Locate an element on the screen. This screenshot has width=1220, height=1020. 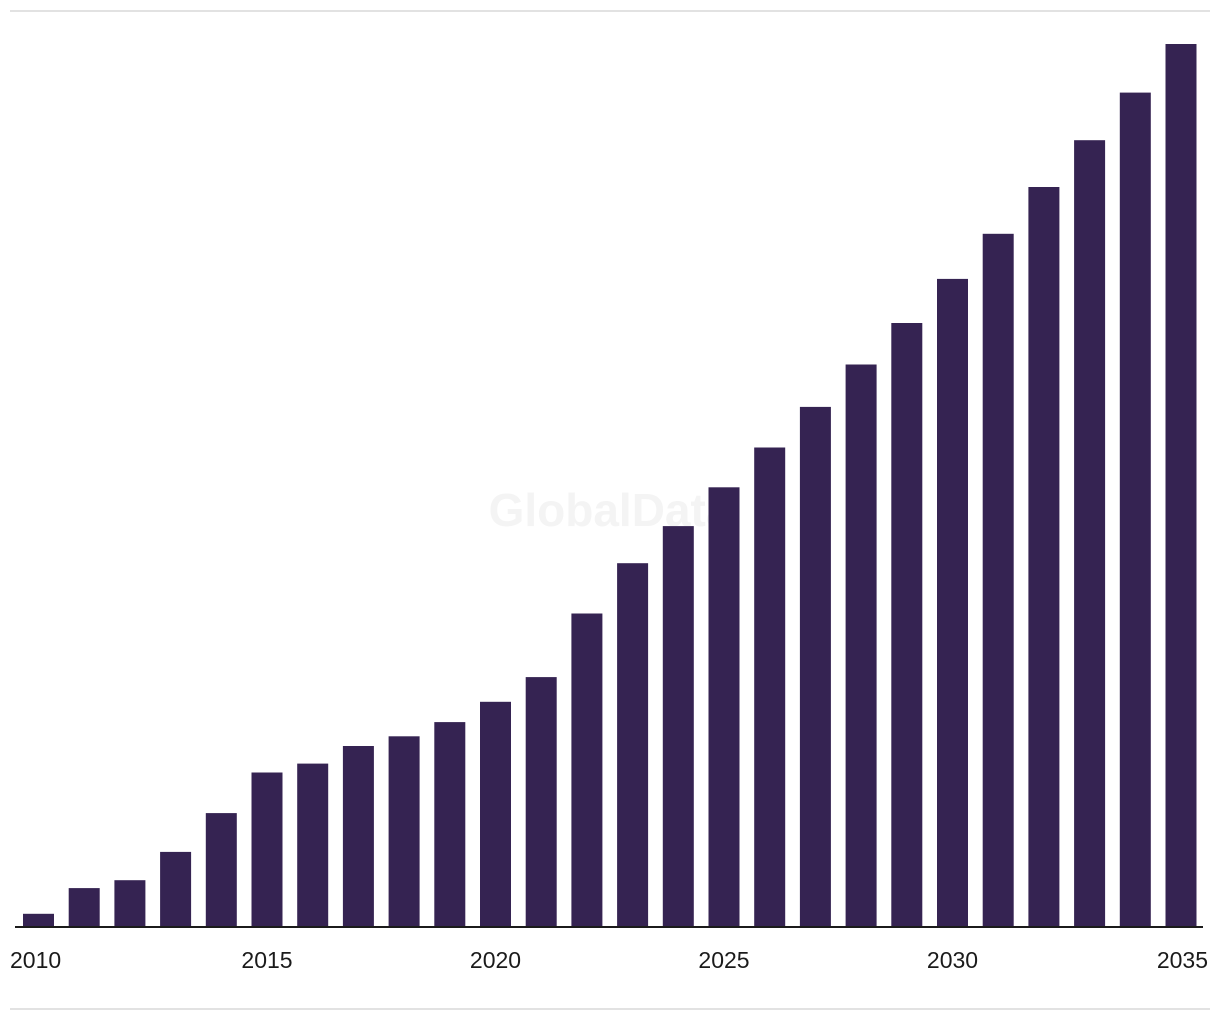
bar-2021 is located at coordinates (541, 802).